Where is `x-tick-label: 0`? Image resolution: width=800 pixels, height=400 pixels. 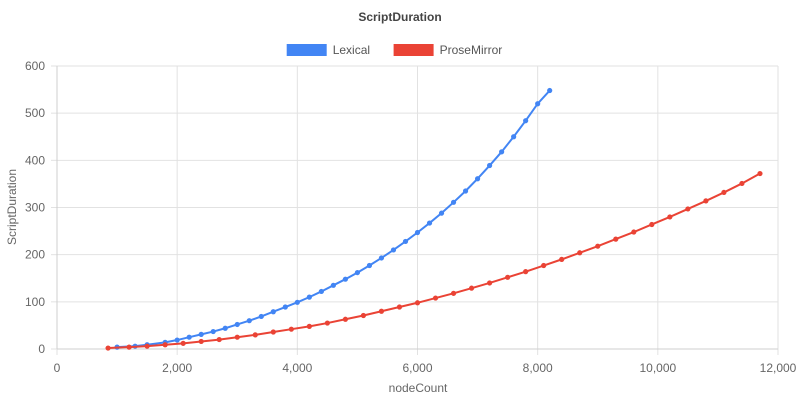
x-tick-label: 0 is located at coordinates (57, 368).